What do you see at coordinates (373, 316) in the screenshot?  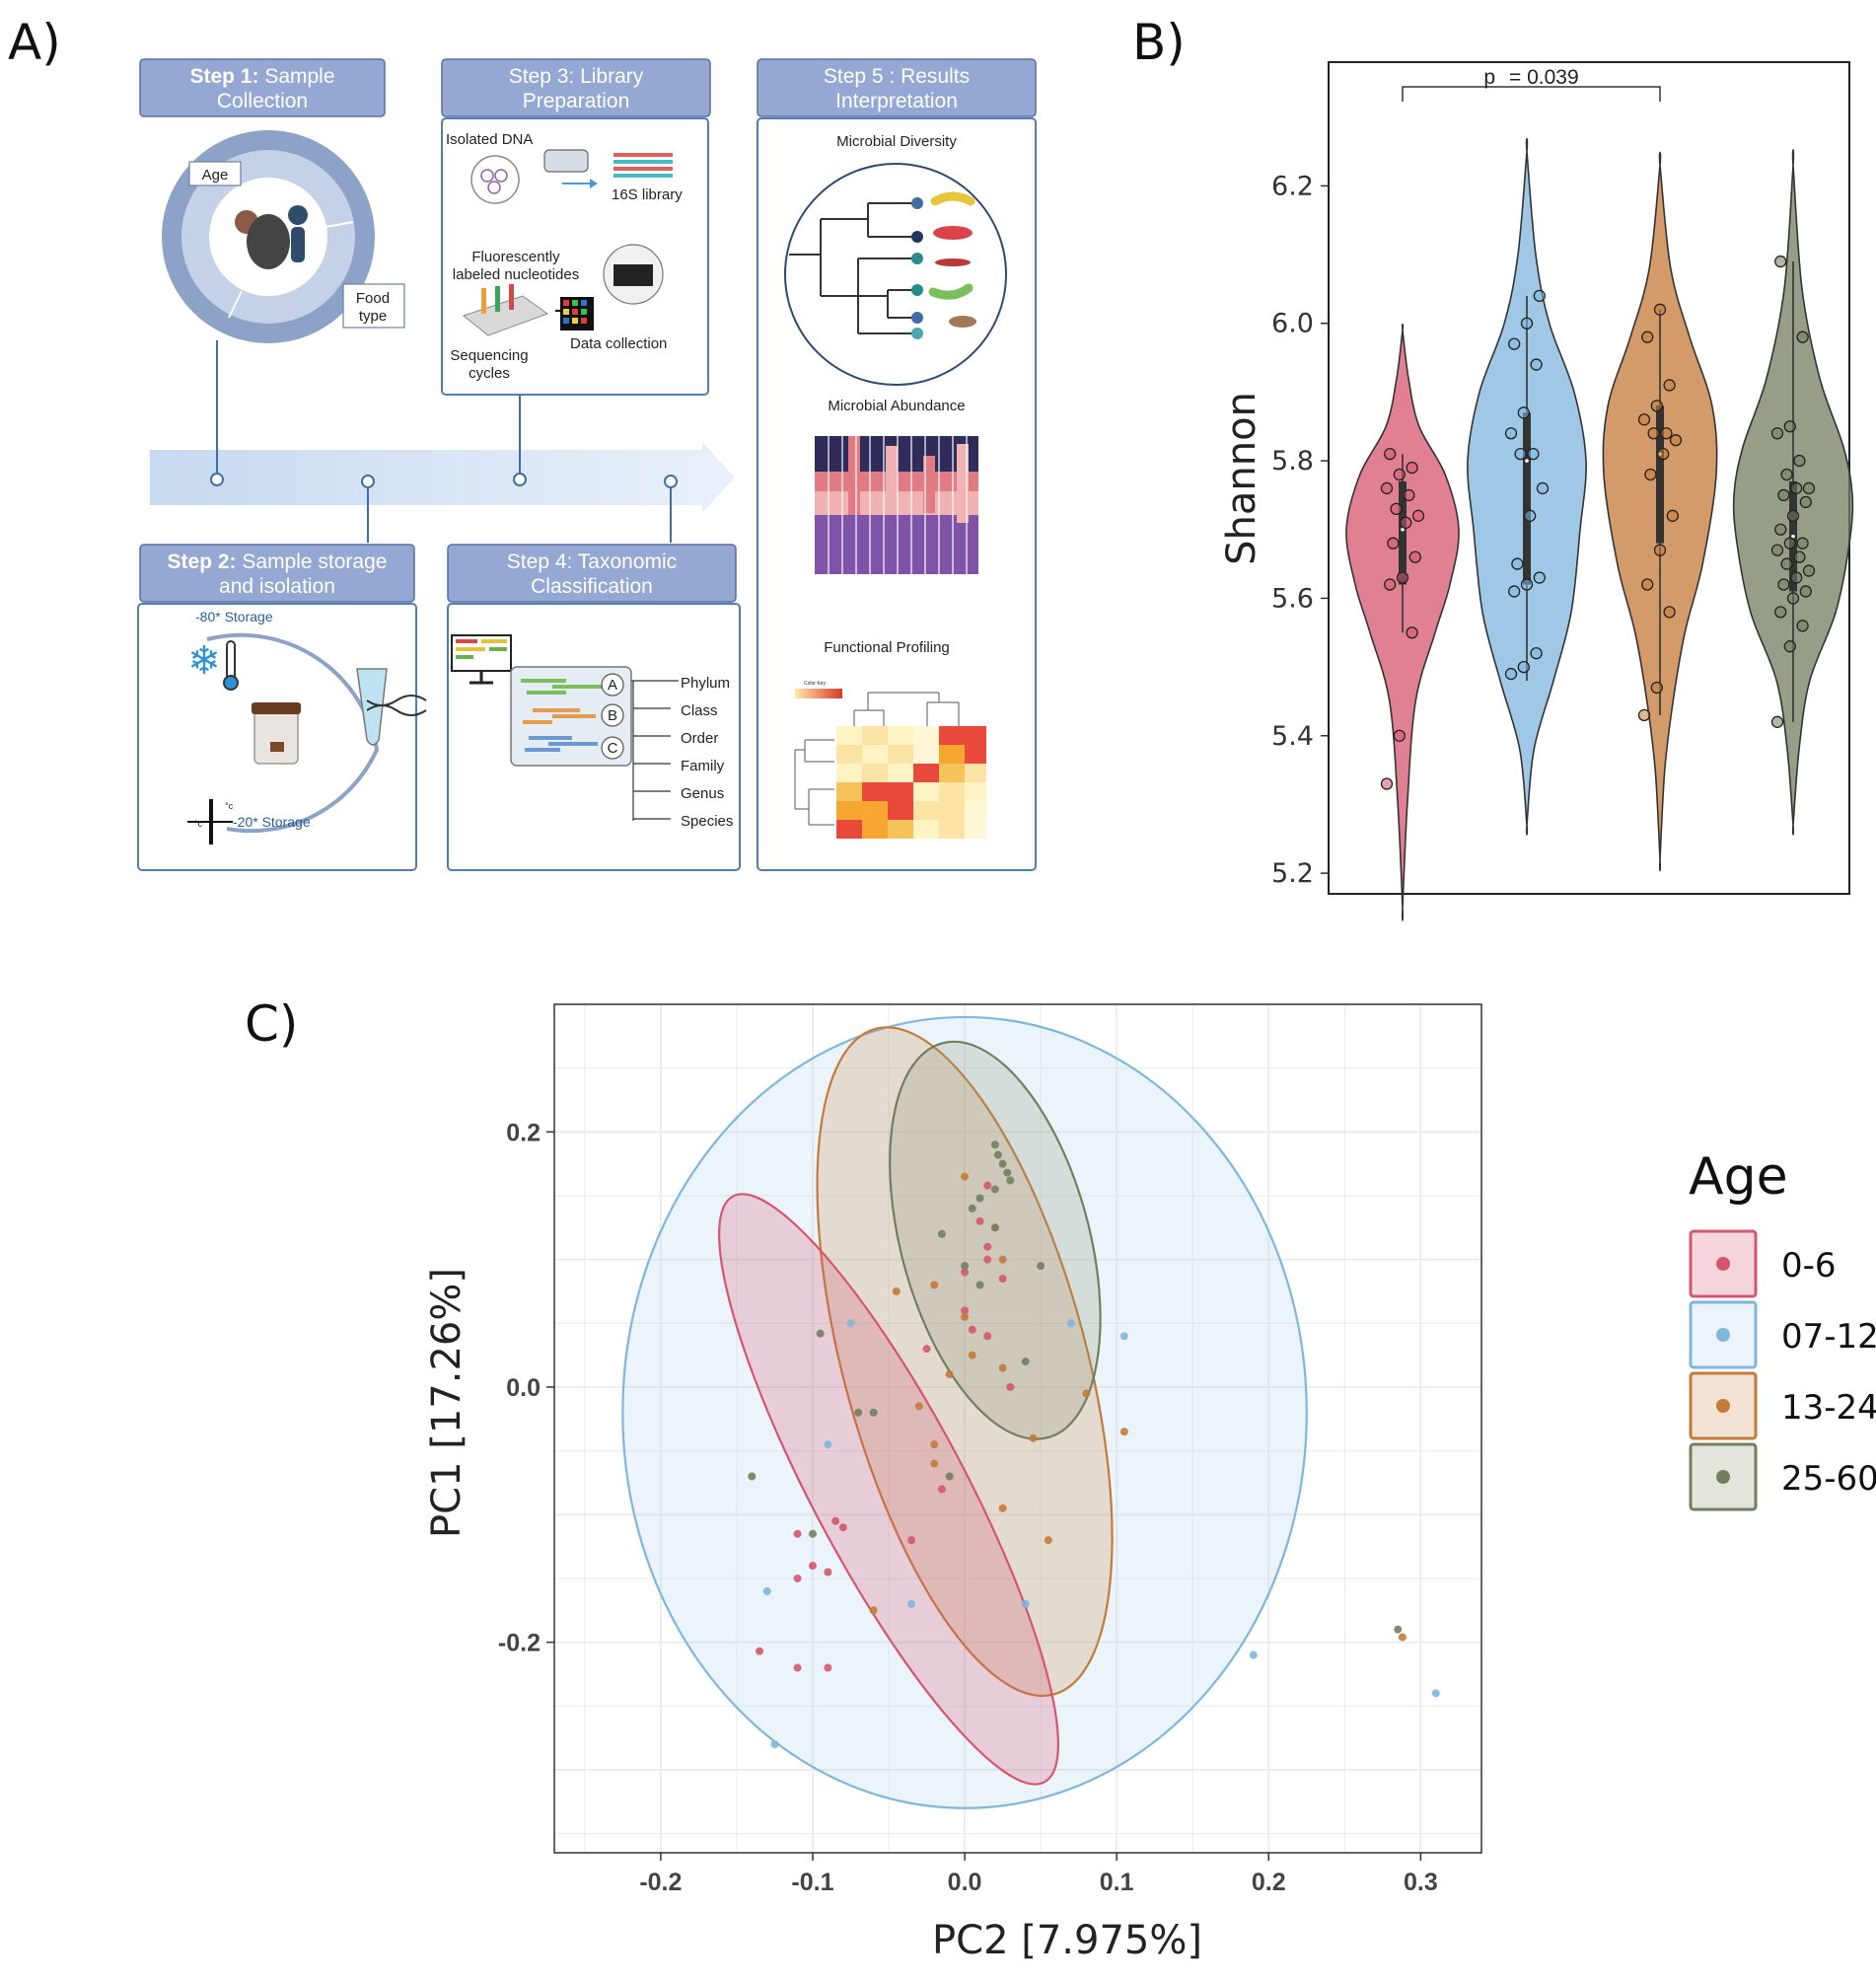 I see `food-label-line2: type` at bounding box center [373, 316].